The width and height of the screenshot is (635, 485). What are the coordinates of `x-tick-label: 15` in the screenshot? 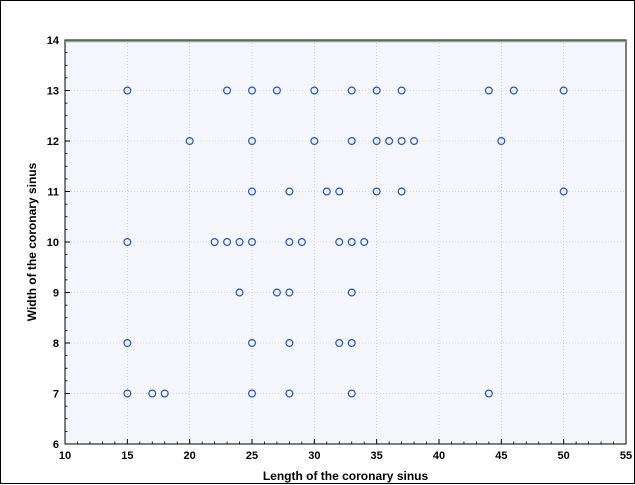 It's located at (127, 456).